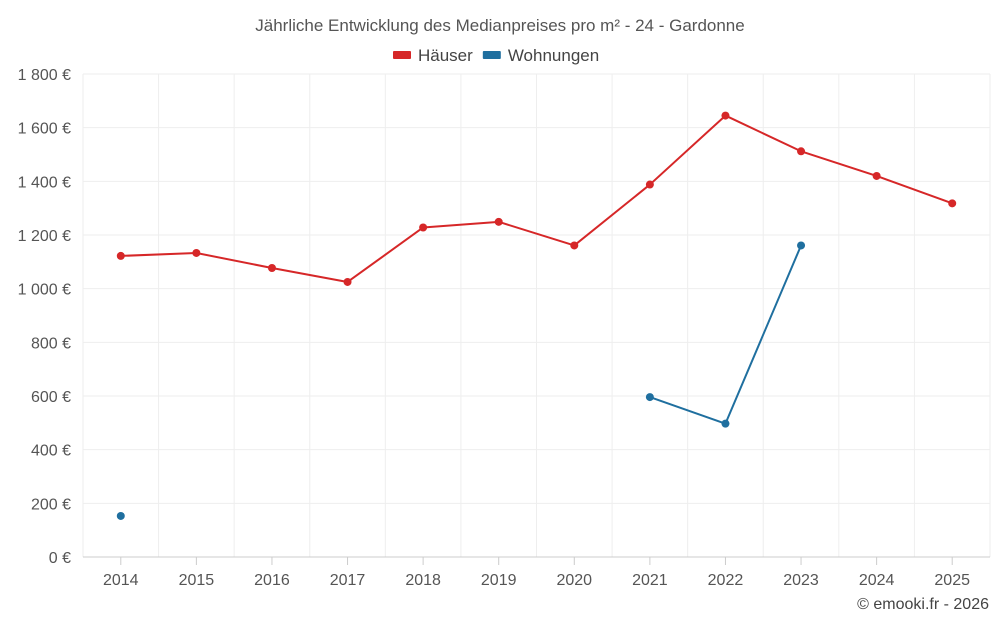  I want to click on y-tick-label: 800 €, so click(51, 343).